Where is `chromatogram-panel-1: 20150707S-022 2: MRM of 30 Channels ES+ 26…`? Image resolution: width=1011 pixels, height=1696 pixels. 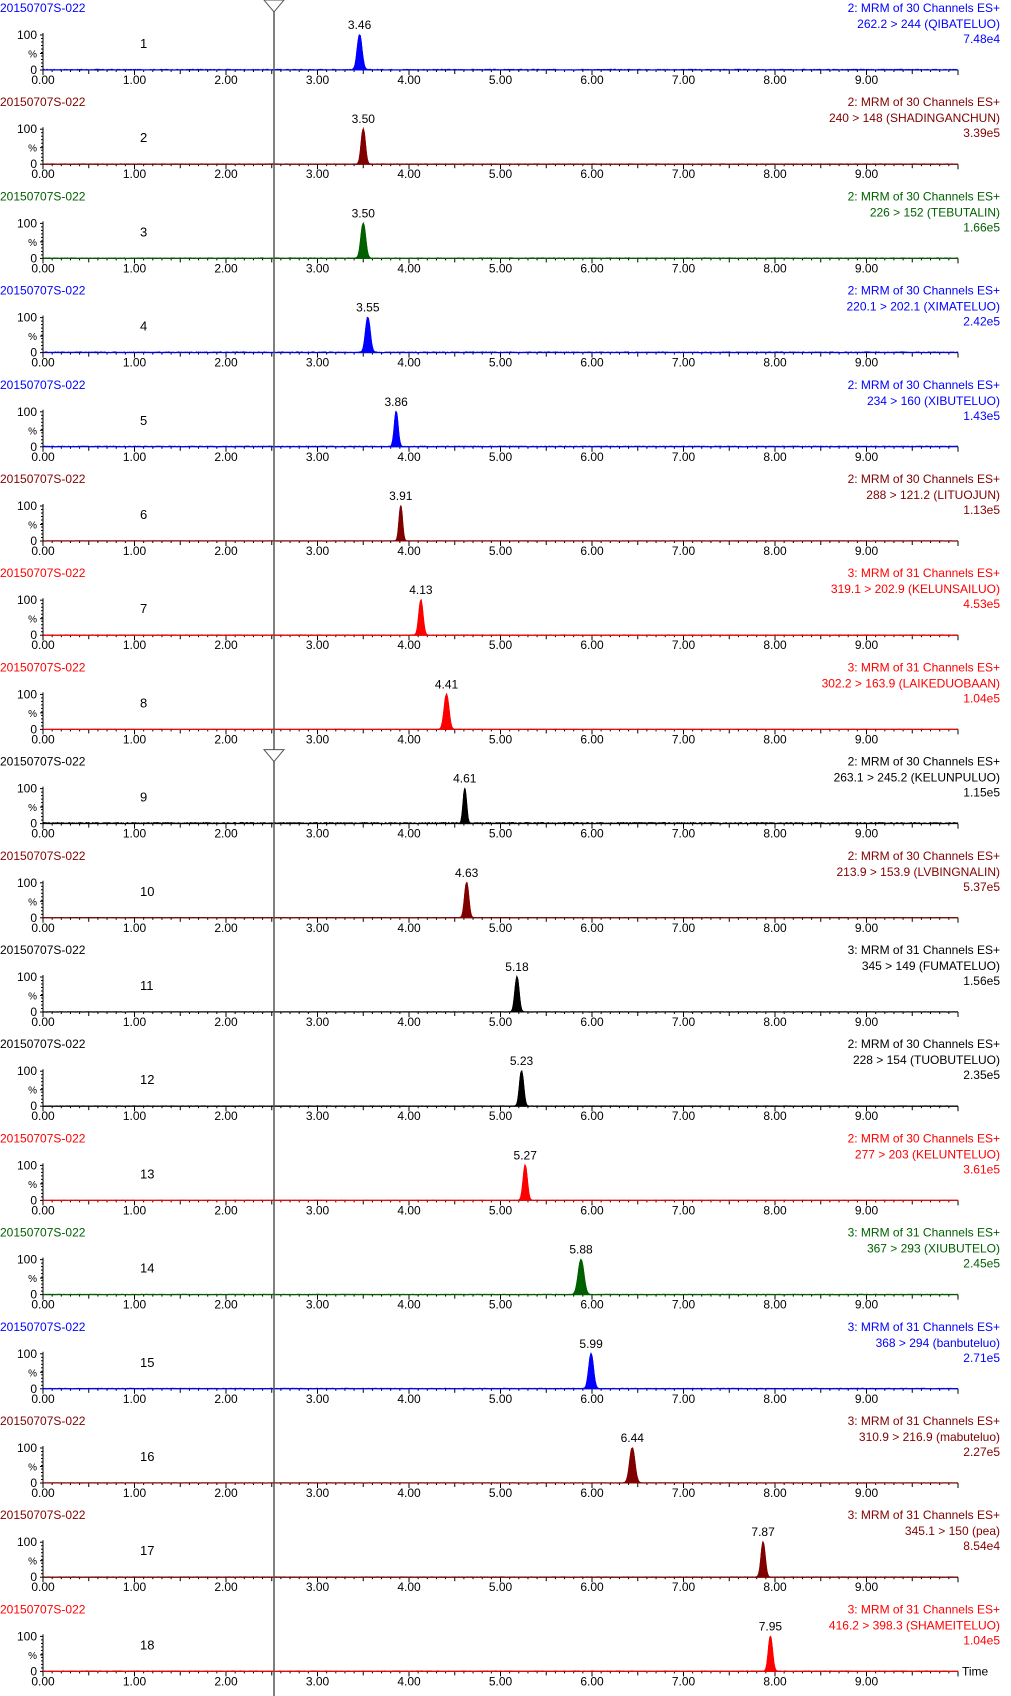
chromatogram-panel-1: 20150707S-022 2: MRM of 30 Channels ES+ 26… is located at coordinates (500, 44).